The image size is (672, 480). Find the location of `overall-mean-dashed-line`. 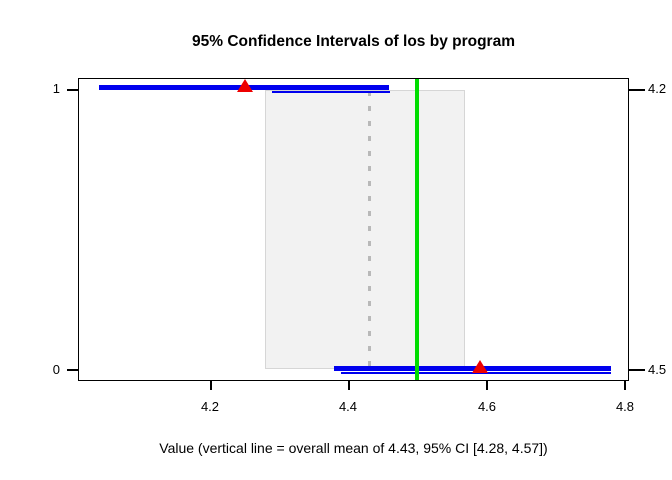

overall-mean-dashed-line is located at coordinates (369, 229).